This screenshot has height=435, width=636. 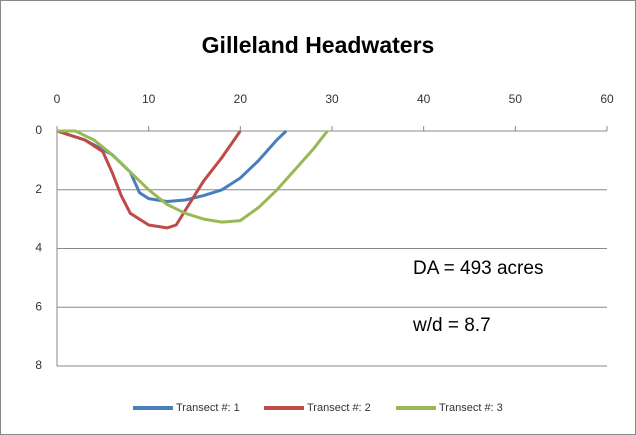 What do you see at coordinates (339, 408) in the screenshot?
I see `legend-label: Transect #: 2` at bounding box center [339, 408].